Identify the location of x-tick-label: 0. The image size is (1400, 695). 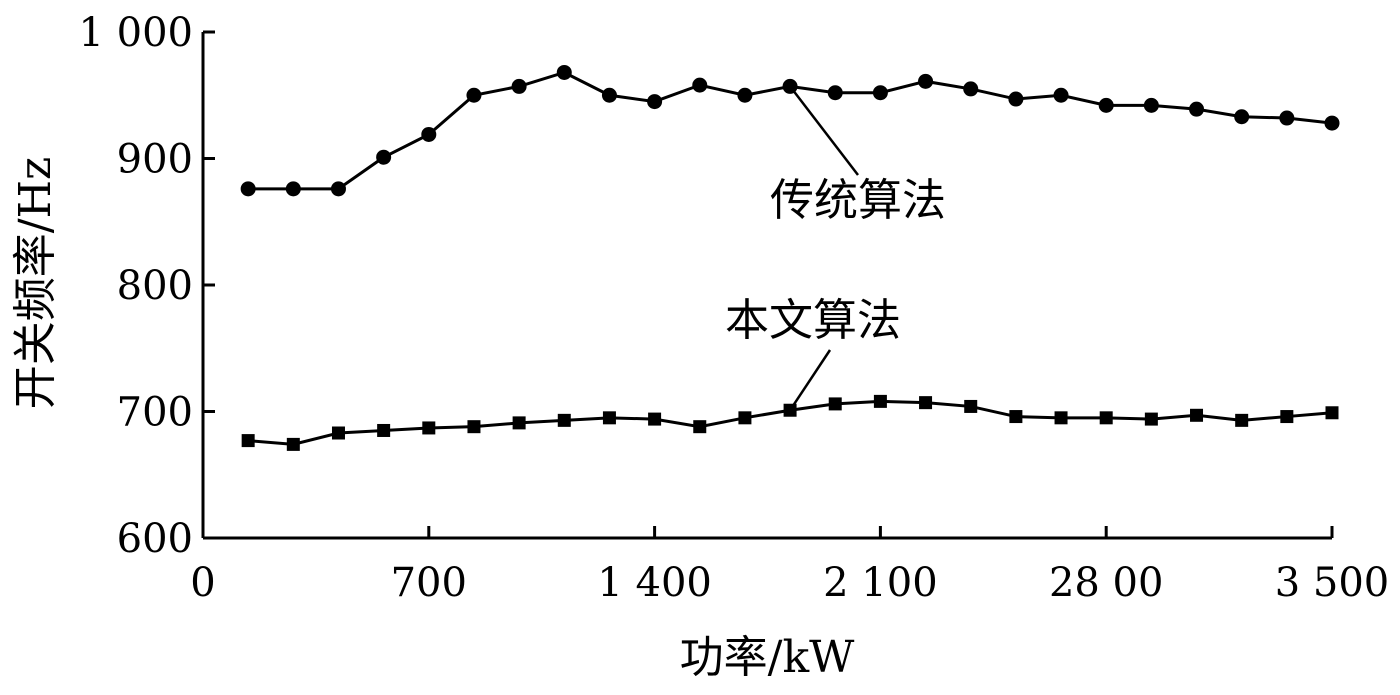
(202, 583).